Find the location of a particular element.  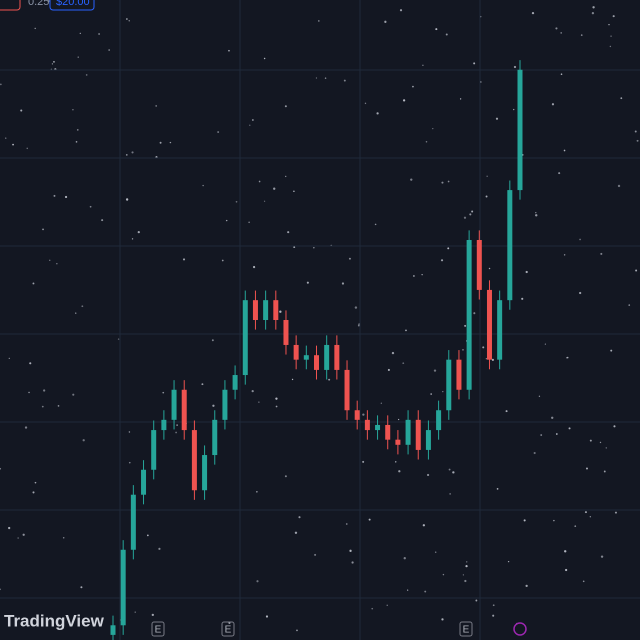

header-box is located at coordinates (10, 5).